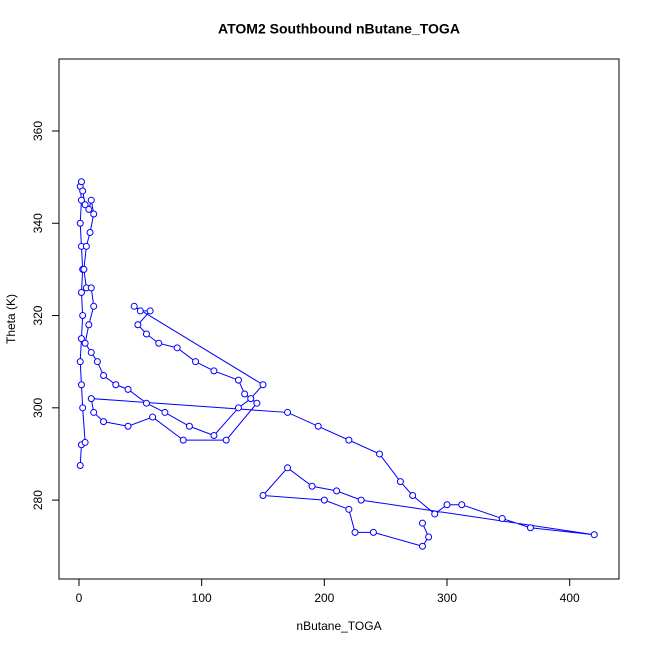 This screenshot has width=650, height=655. I want to click on y-tick-label: 340, so click(38, 223).